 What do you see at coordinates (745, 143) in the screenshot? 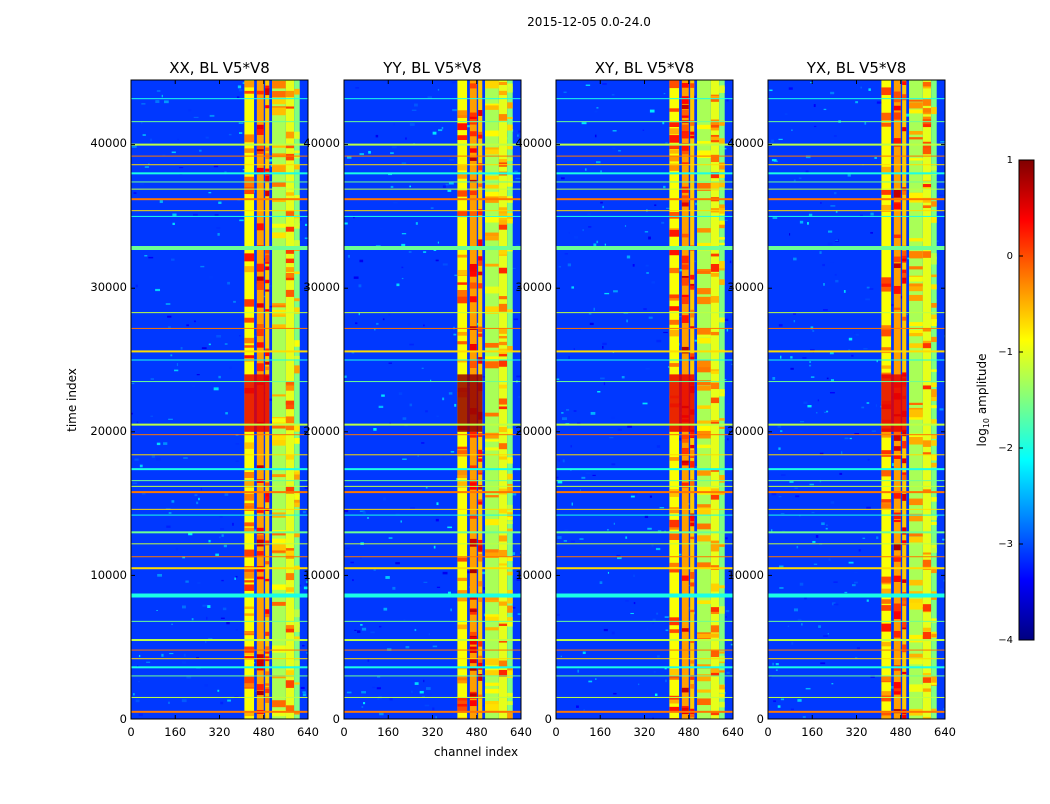
I see `y-tick-label: 40000` at bounding box center [745, 143].